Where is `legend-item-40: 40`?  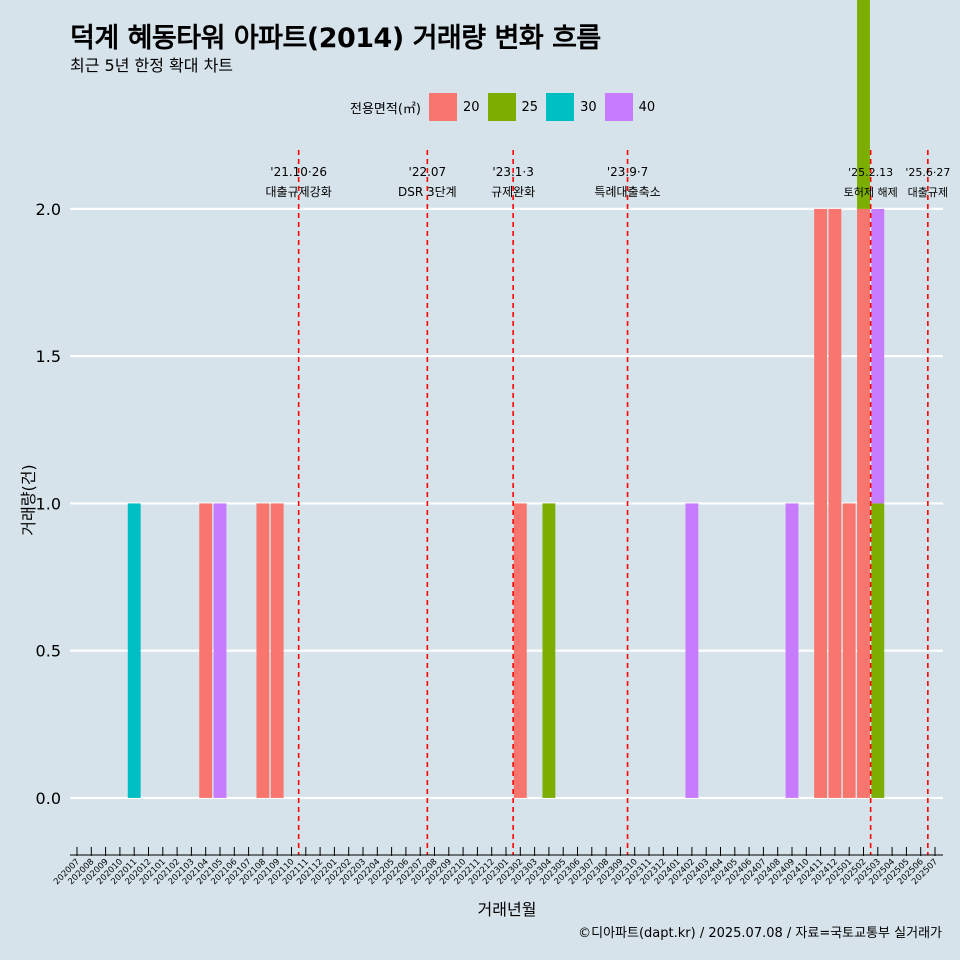
legend-item-40: 40 is located at coordinates (630, 107).